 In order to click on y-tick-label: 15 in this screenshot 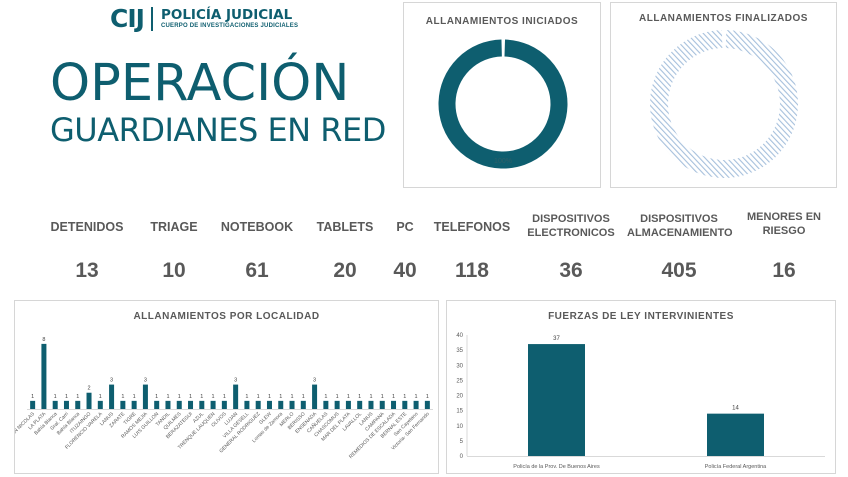, I will do `click(459, 412)`.